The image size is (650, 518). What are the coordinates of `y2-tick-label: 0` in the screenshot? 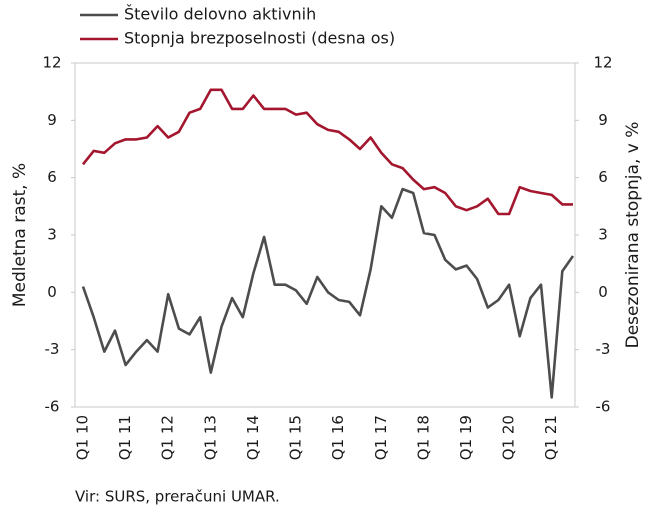 It's located at (603, 292).